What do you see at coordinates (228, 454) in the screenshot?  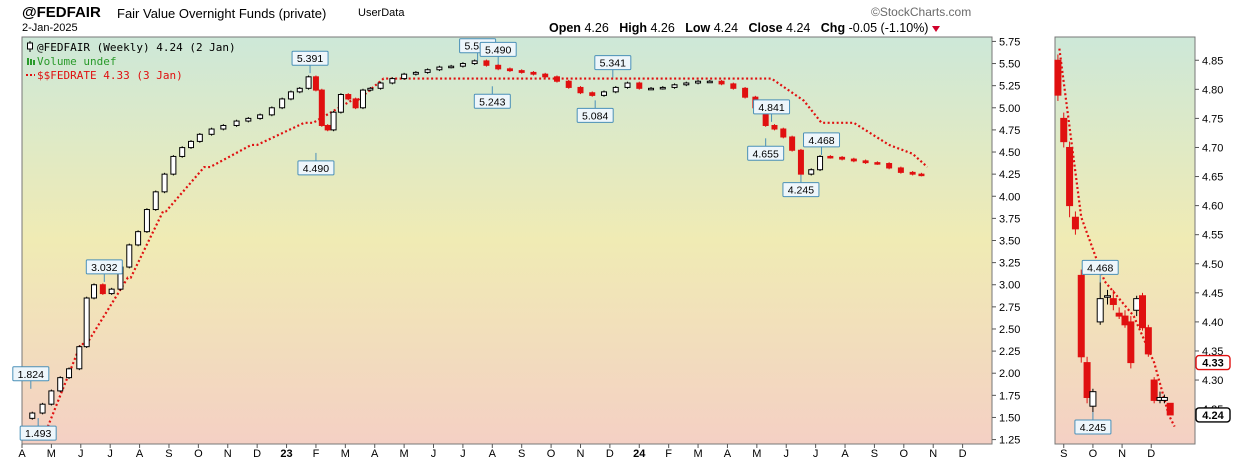 I see `x-tick-label: N` at bounding box center [228, 454].